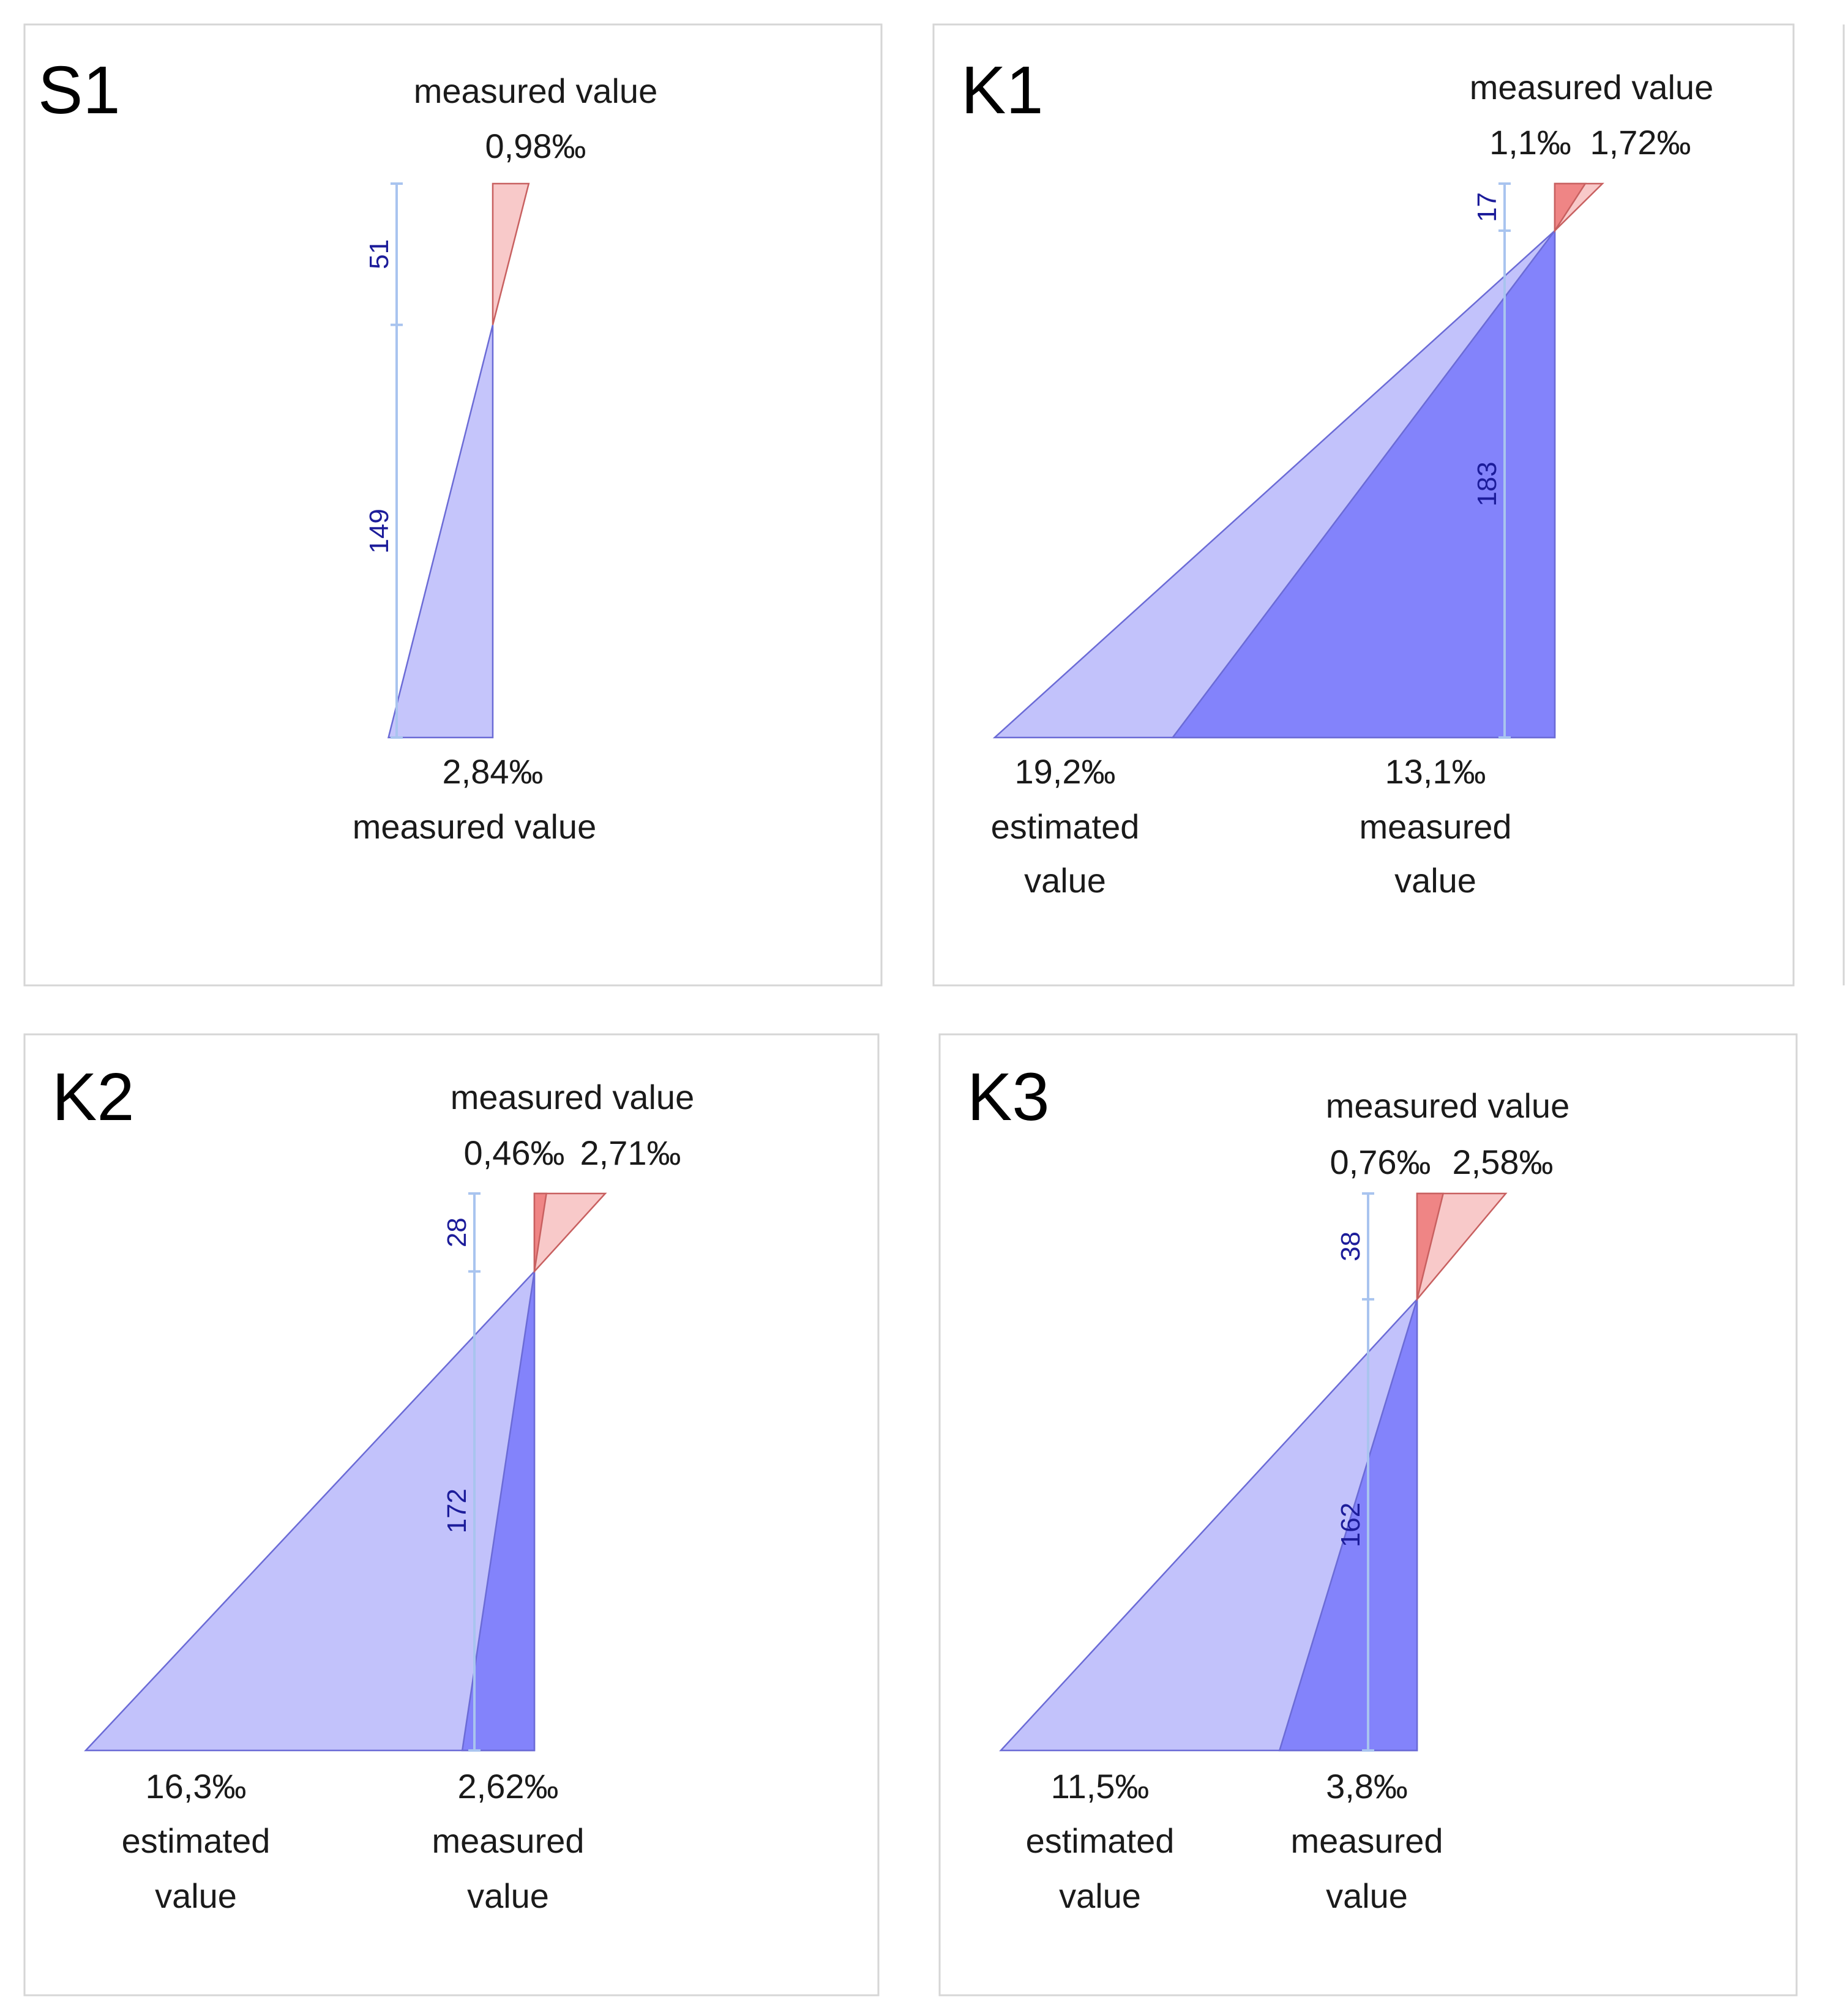 Image resolution: width=1848 pixels, height=2002 pixels. Describe the element at coordinates (1640, 142) in the screenshot. I see `top-estimated-value: 1,72‰` at that location.